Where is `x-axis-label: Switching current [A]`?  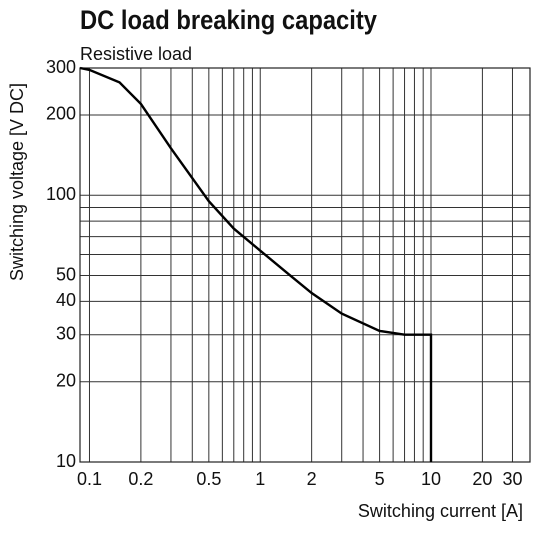
x-axis-label: Switching current [A] is located at coordinates (440, 511).